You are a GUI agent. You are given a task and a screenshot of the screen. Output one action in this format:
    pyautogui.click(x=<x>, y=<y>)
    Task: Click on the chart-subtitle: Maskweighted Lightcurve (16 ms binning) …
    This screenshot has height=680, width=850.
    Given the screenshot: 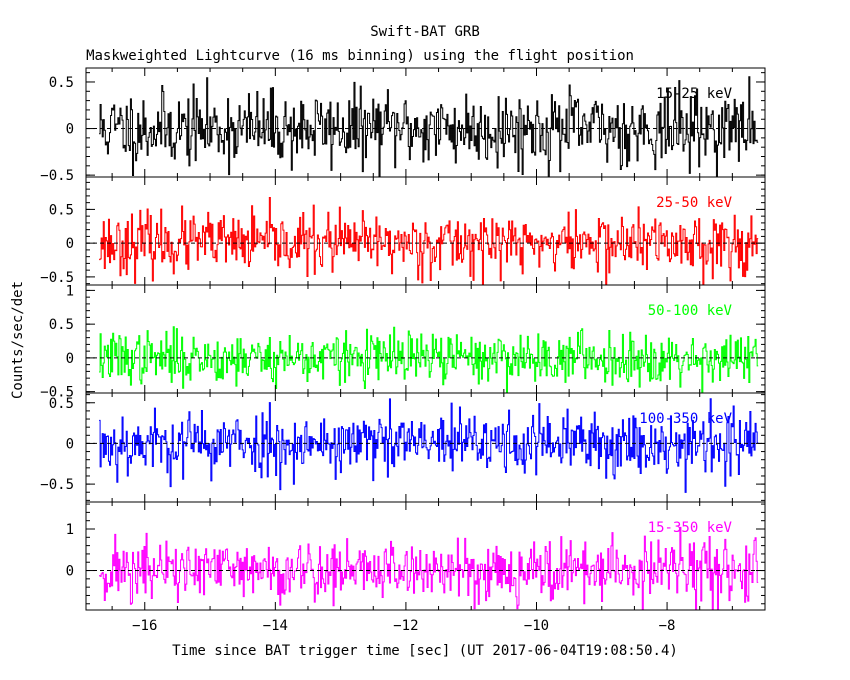 What is the action you would take?
    pyautogui.click(x=360, y=56)
    